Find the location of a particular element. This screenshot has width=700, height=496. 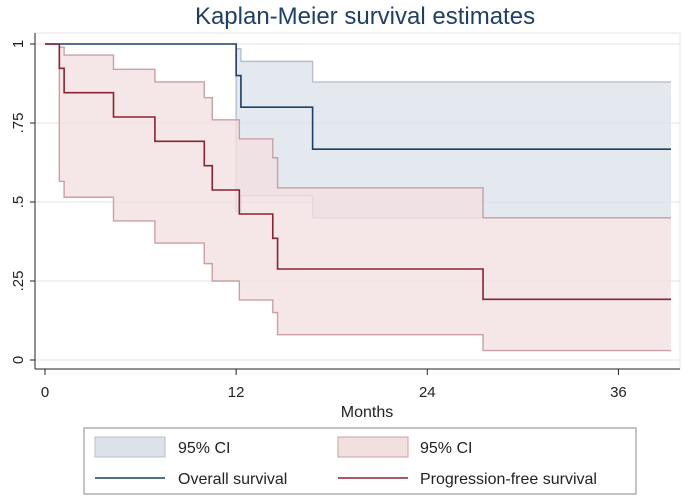

chart-title: Kaplan-Meier survival estimates is located at coordinates (365, 16).